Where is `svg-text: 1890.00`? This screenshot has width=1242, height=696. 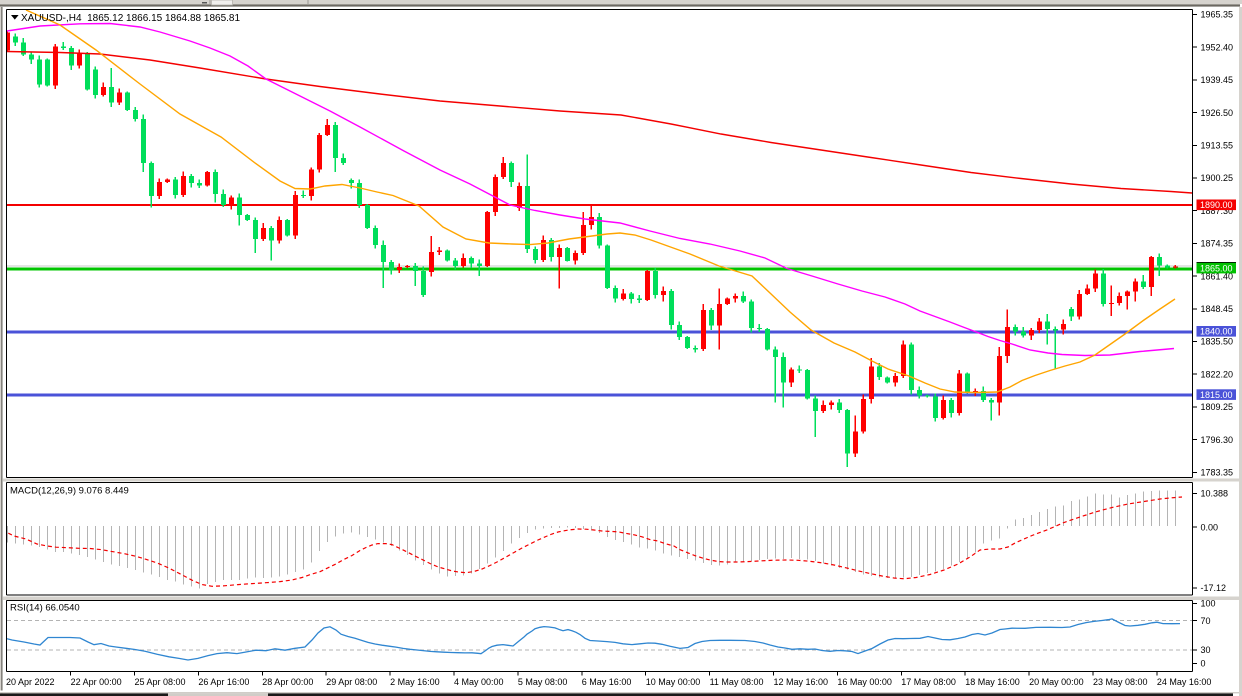 svg-text: 1890.00 is located at coordinates (1216, 205).